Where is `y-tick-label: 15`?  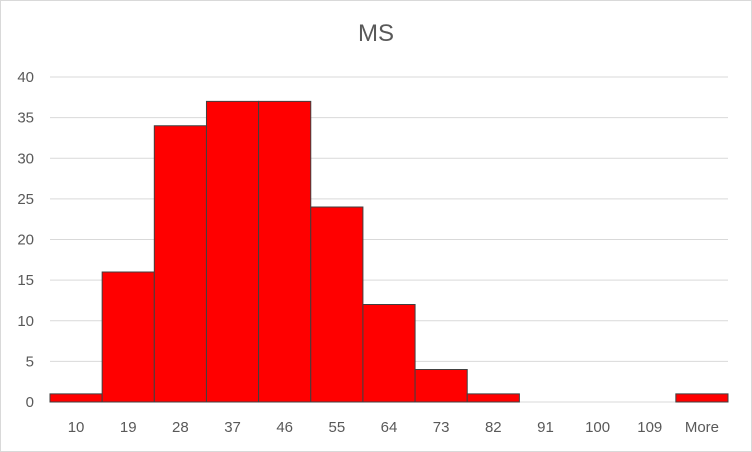 y-tick-label: 15 is located at coordinates (25, 280).